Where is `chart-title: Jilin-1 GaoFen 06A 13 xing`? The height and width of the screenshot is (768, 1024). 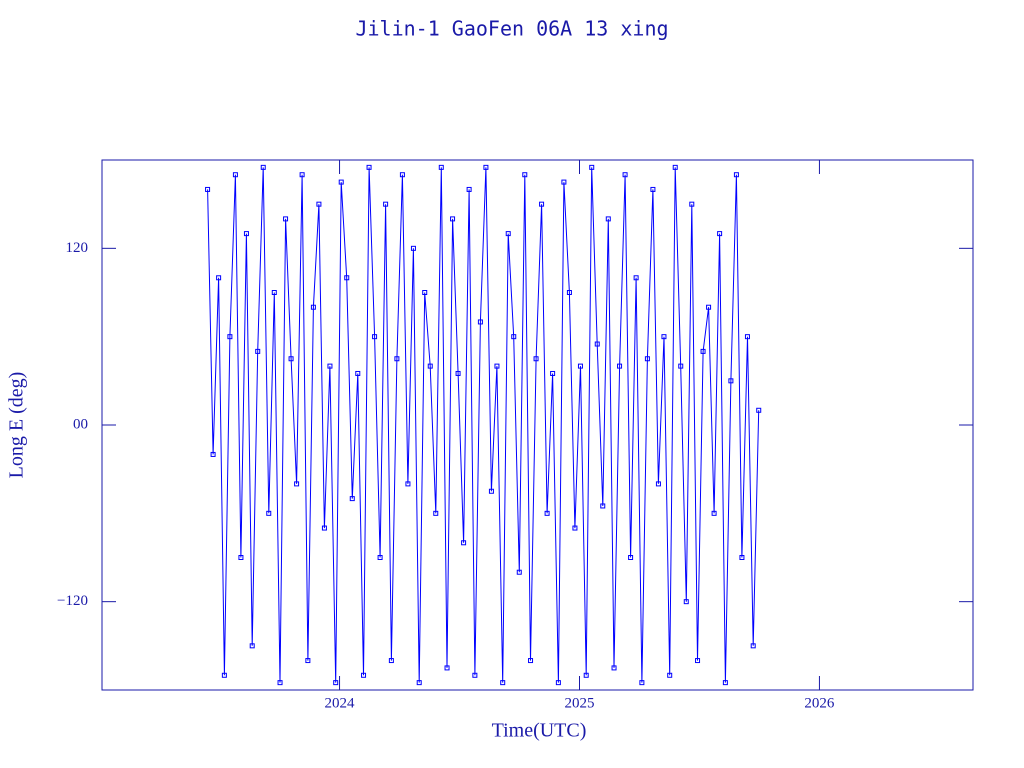
chart-title: Jilin-1 GaoFen 06A 13 xing is located at coordinates (511, 29).